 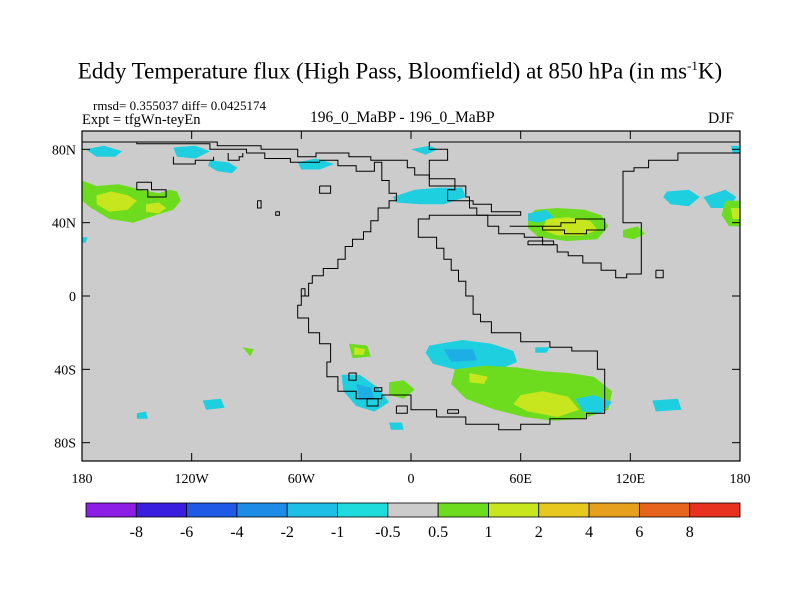 What do you see at coordinates (64, 224) in the screenshot?
I see `y-tick-label-1: 40N` at bounding box center [64, 224].